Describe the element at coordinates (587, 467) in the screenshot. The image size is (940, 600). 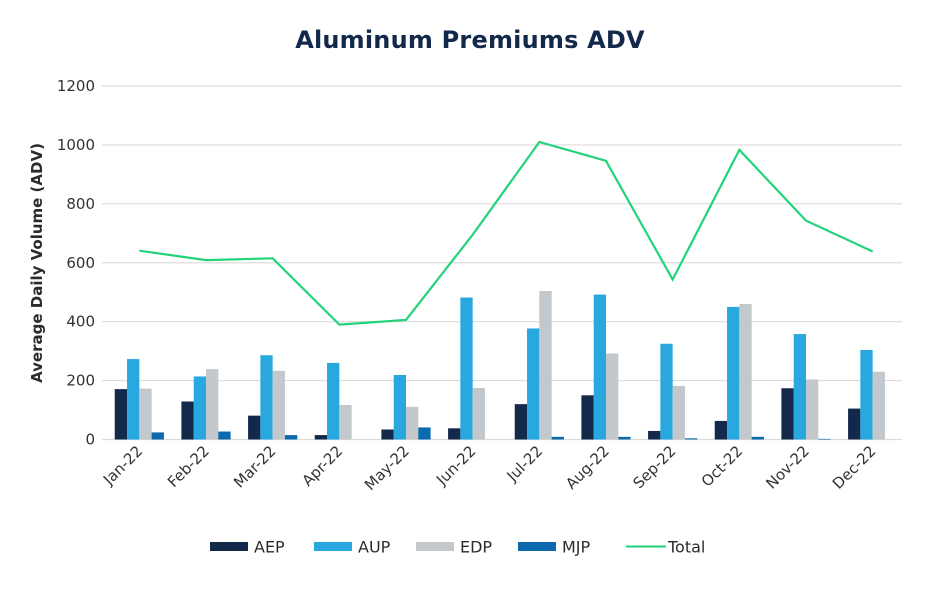
I see `x-tick-label: Aug-22` at that location.